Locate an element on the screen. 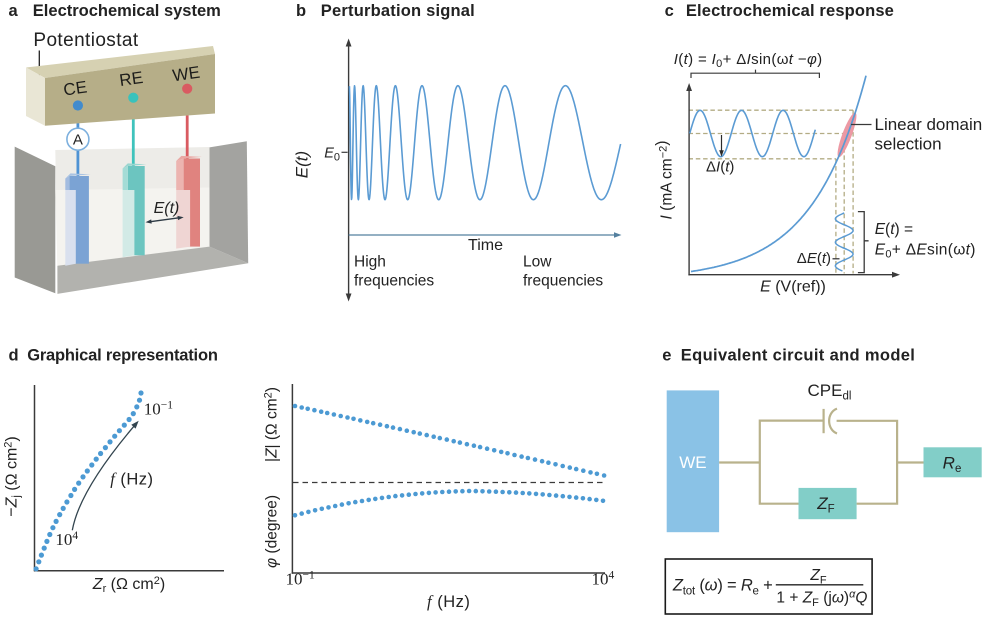  svg-text: Re is located at coordinates (952, 465).